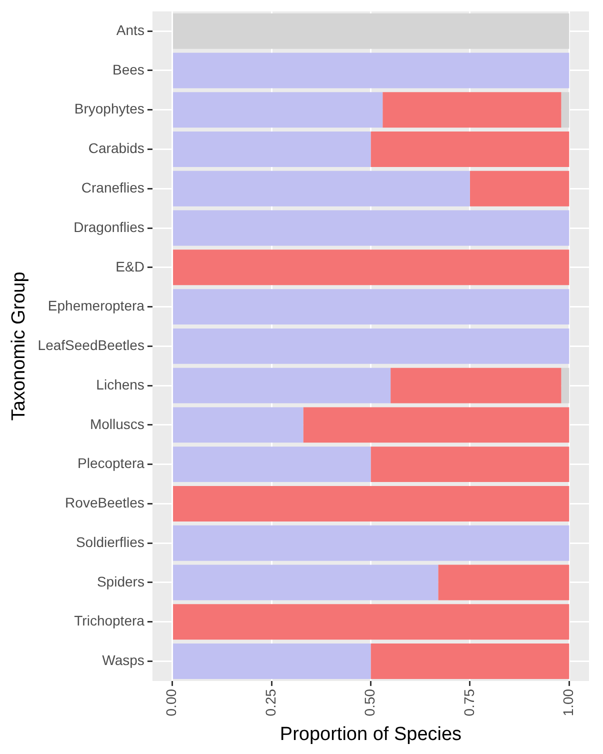  Describe the element at coordinates (117, 424) in the screenshot. I see `y-tick-label: Molluscs` at that location.